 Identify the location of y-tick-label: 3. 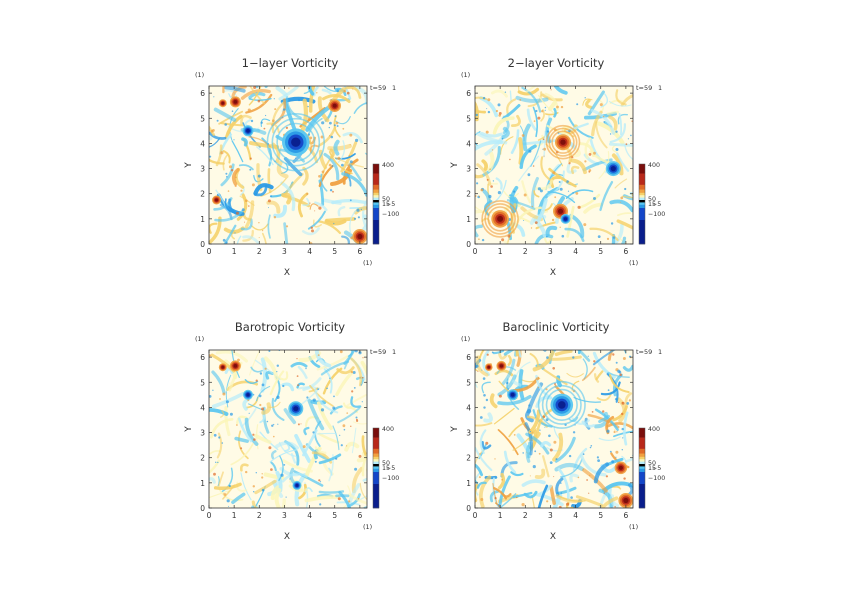
(202, 433).